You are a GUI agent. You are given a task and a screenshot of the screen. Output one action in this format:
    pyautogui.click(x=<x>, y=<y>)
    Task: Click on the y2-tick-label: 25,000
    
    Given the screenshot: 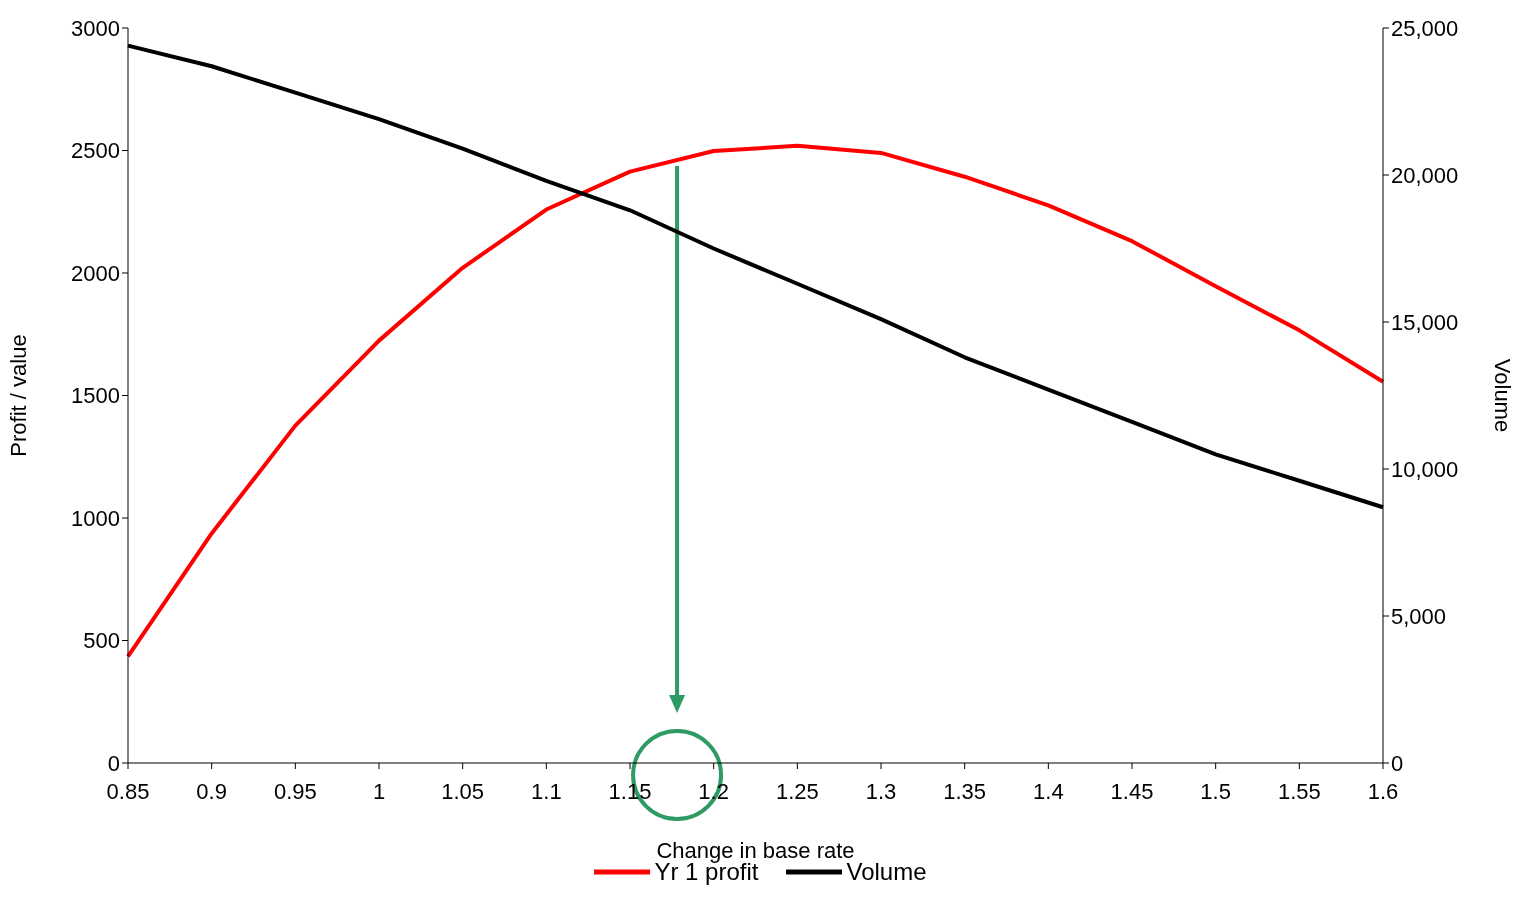 What is the action you would take?
    pyautogui.click(x=1425, y=28)
    